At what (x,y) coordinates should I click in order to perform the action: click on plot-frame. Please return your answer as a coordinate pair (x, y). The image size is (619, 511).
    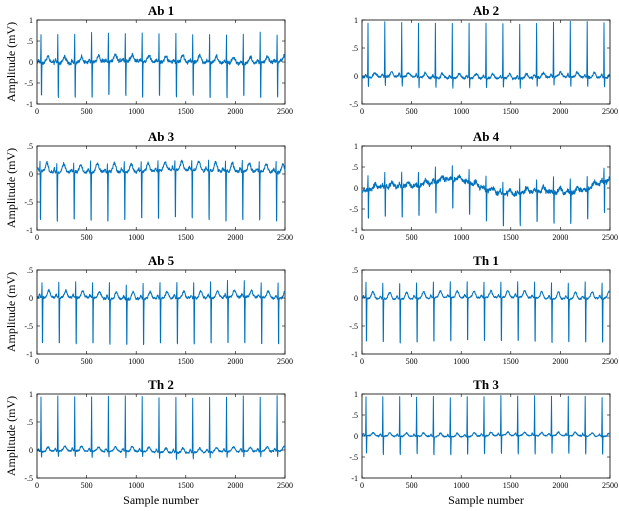
    Looking at the image, I should click on (486, 312).